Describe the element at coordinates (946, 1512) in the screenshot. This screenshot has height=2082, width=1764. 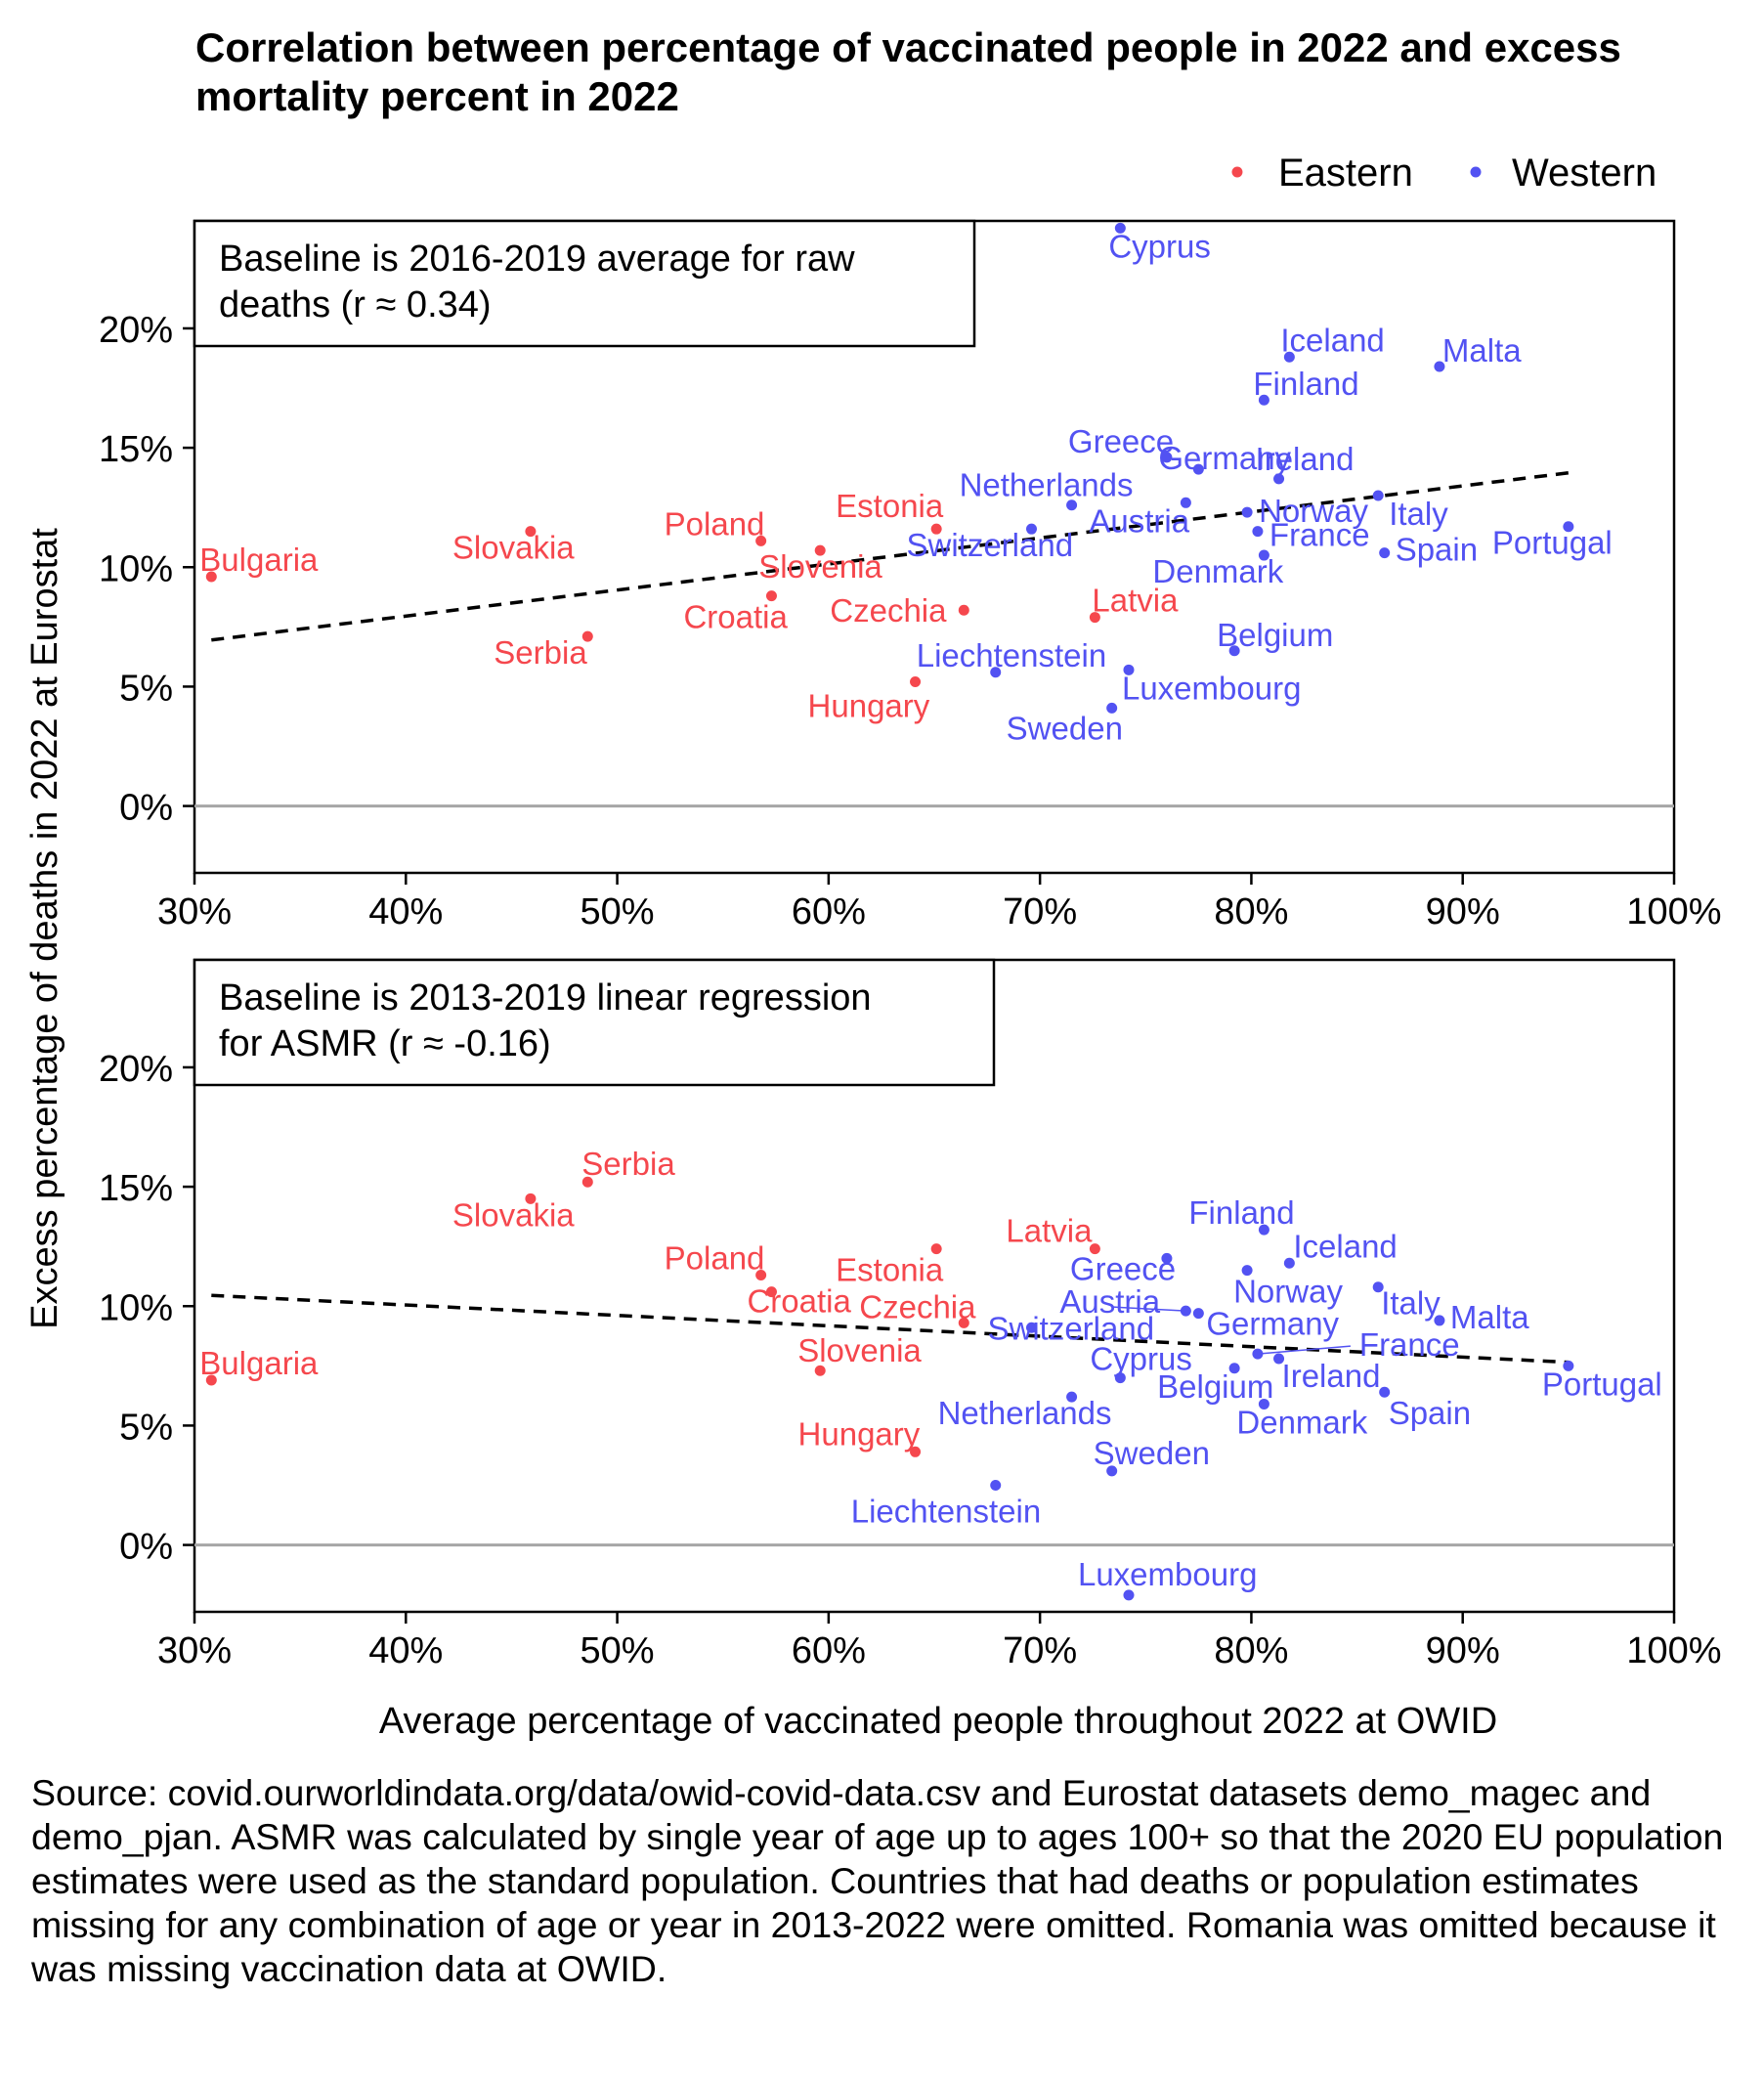
I see `point-label-liechtenstein: Liechtenstein` at that location.